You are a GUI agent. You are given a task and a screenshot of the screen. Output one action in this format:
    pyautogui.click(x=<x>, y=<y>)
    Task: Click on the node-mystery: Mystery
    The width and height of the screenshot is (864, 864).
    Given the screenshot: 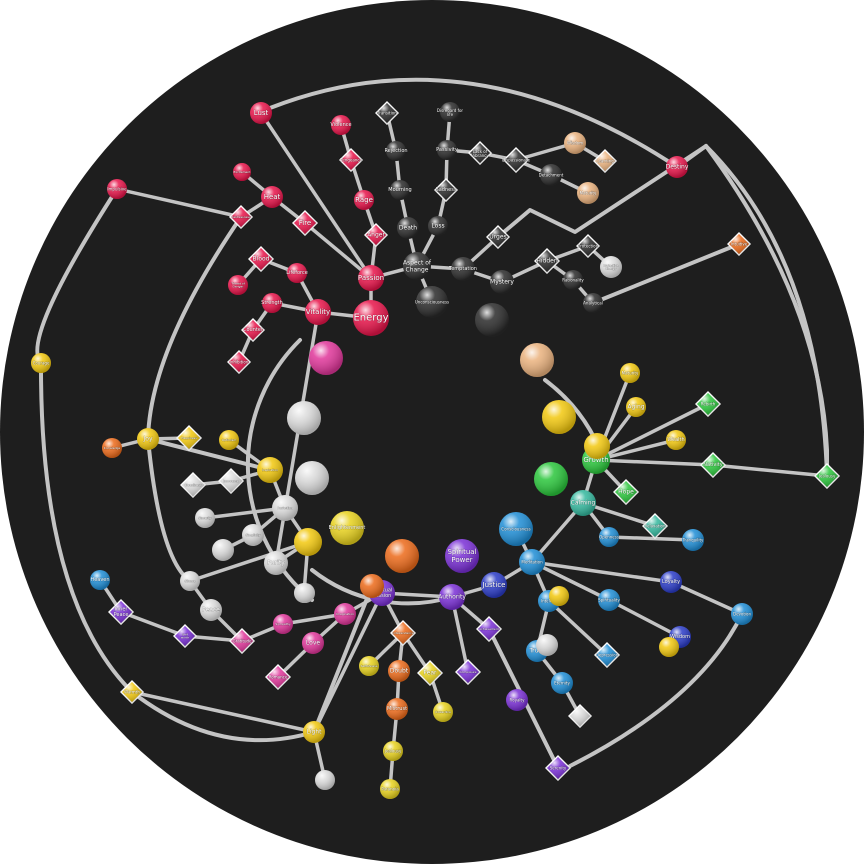 What is the action you would take?
    pyautogui.click(x=502, y=282)
    